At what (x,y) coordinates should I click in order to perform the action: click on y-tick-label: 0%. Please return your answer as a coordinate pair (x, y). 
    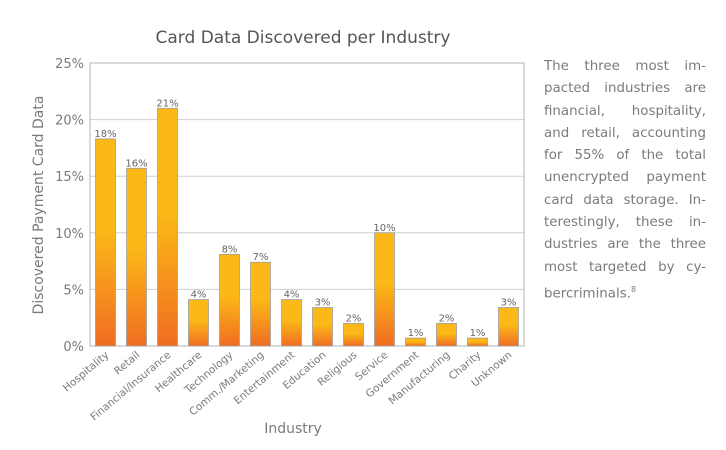
    Looking at the image, I should click on (73, 347).